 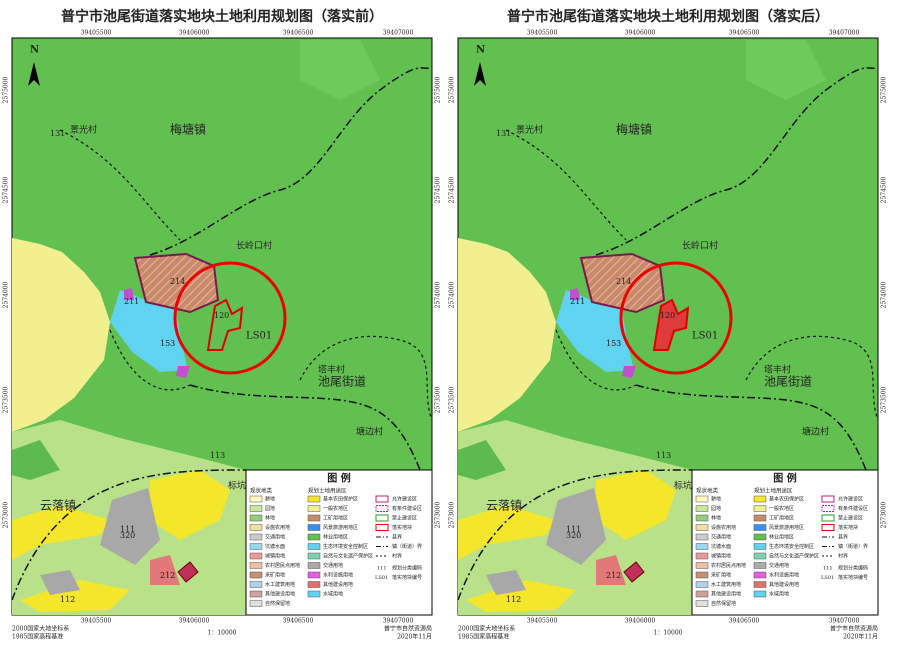 I want to click on north-arrow, so click(x=480, y=74).